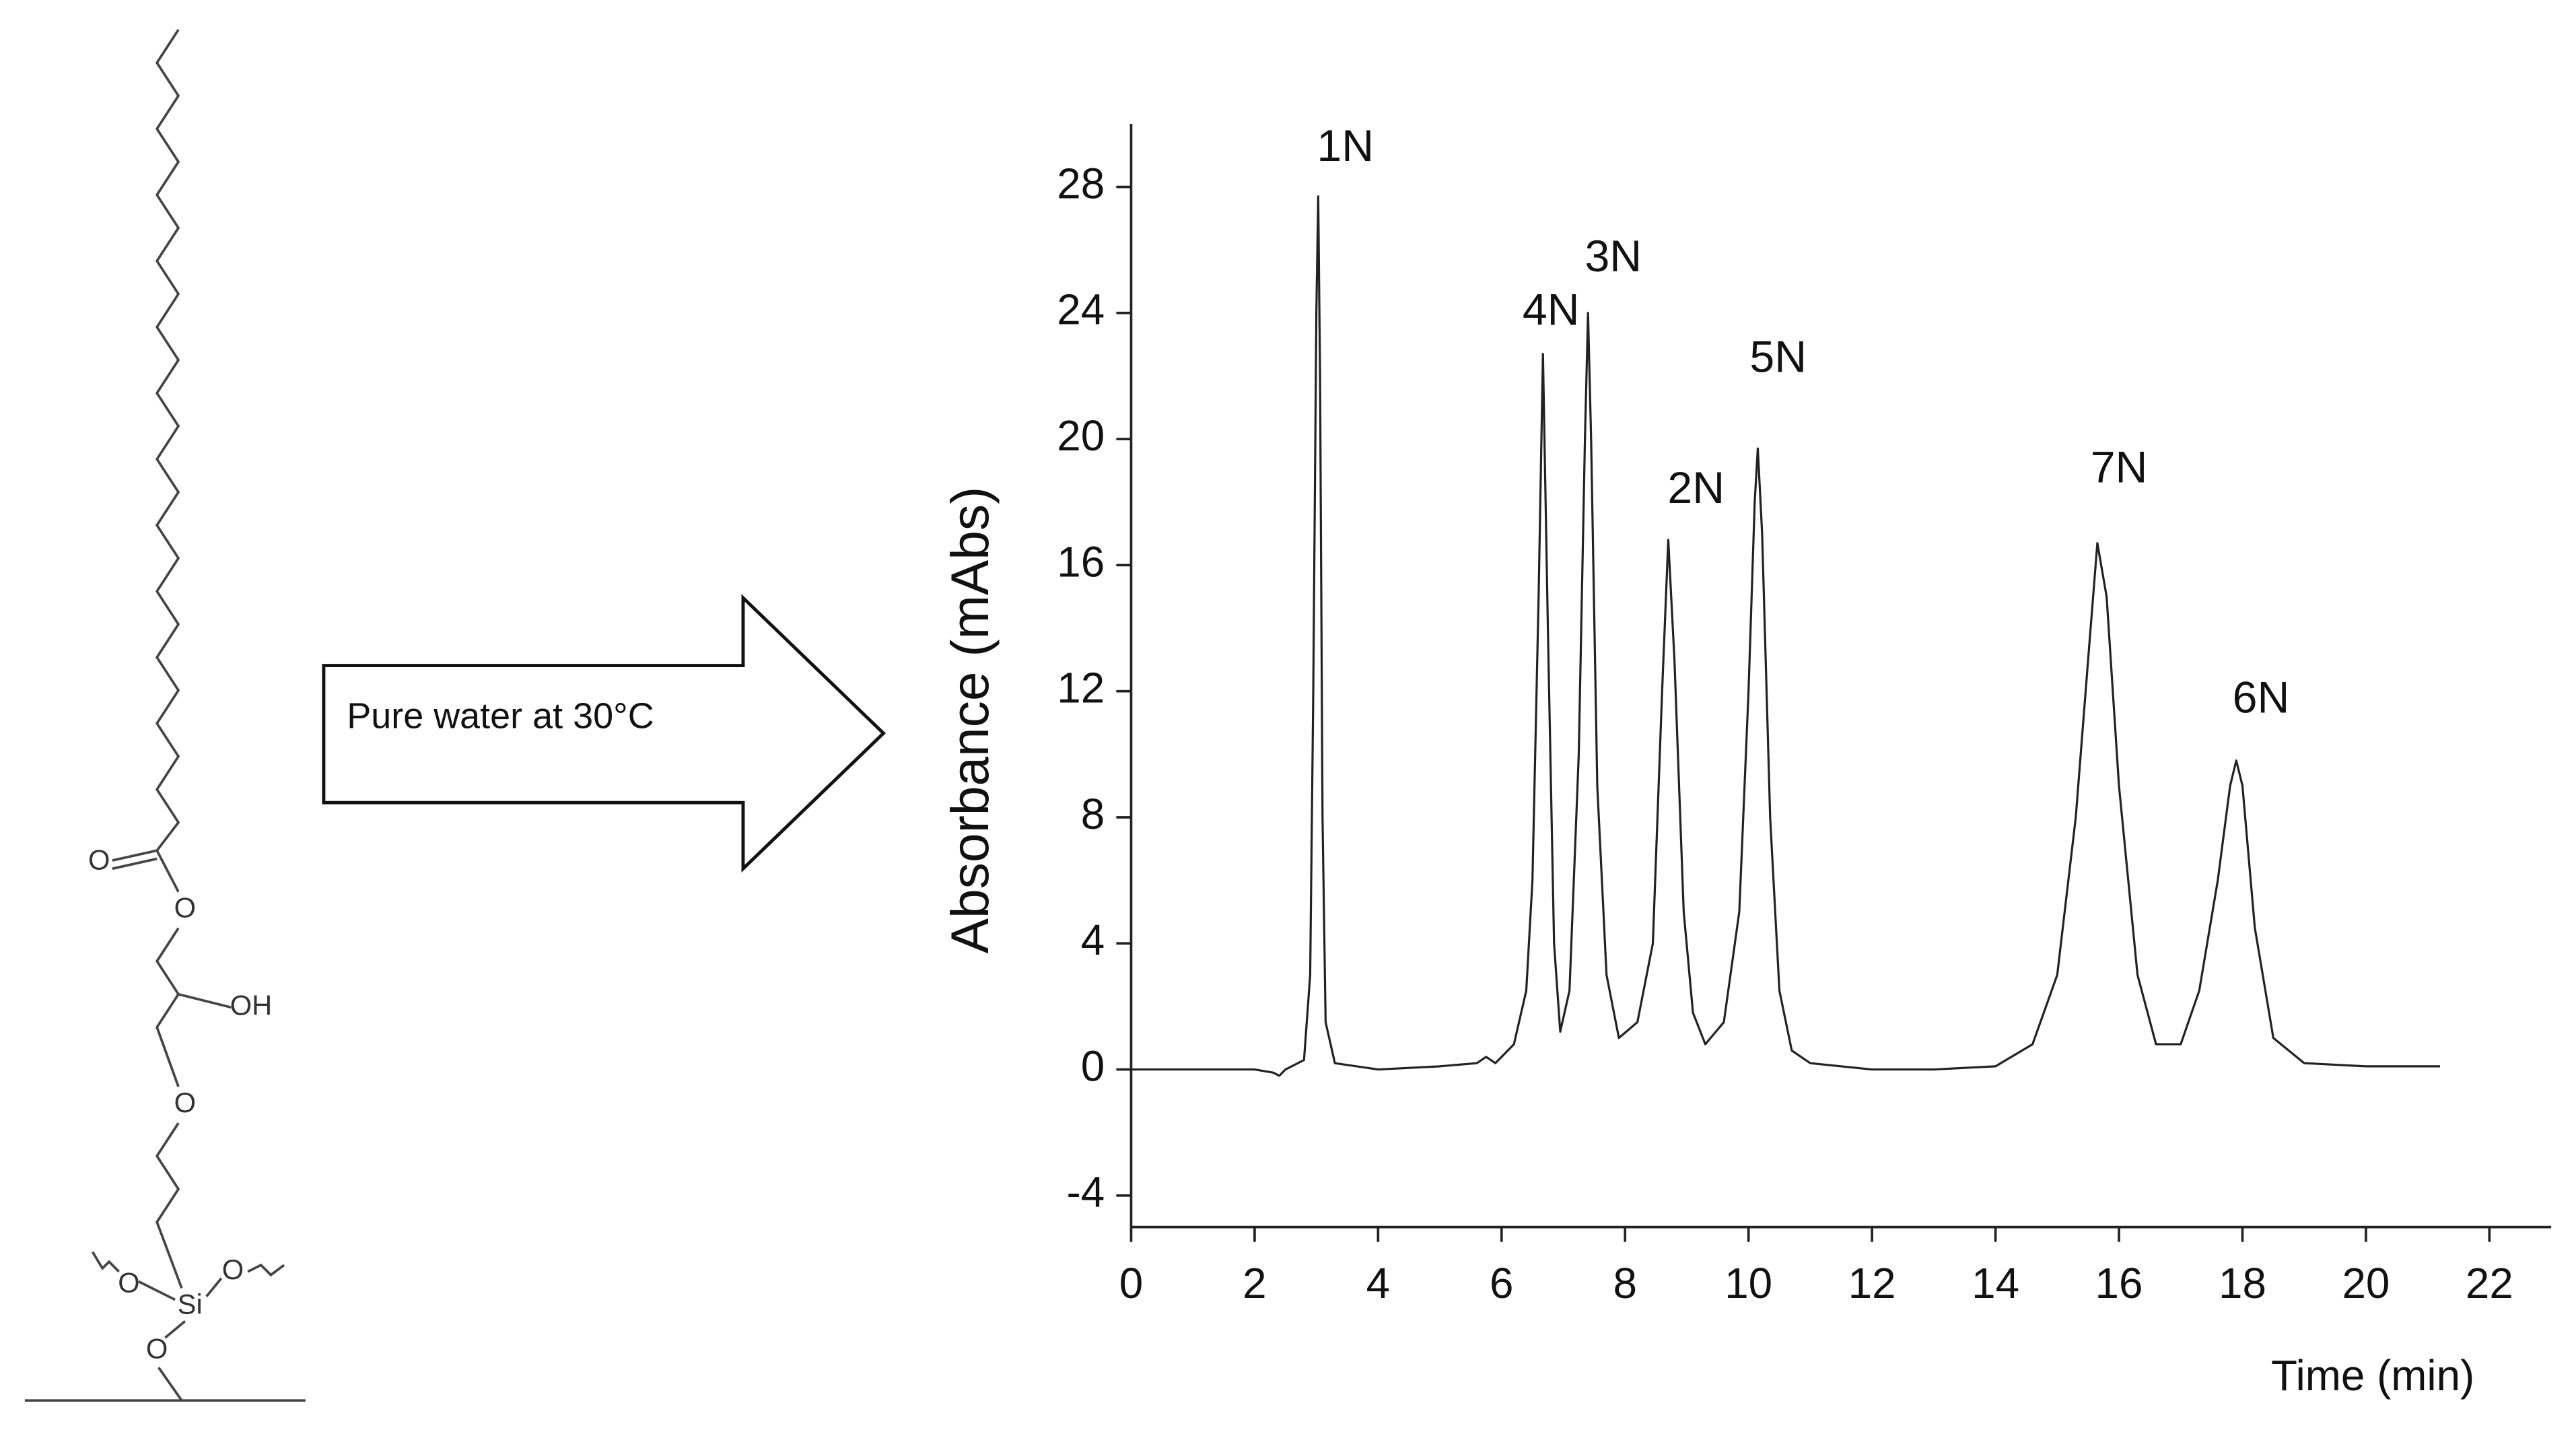  Describe the element at coordinates (1345, 146) in the screenshot. I see `peak-label: 1N` at that location.